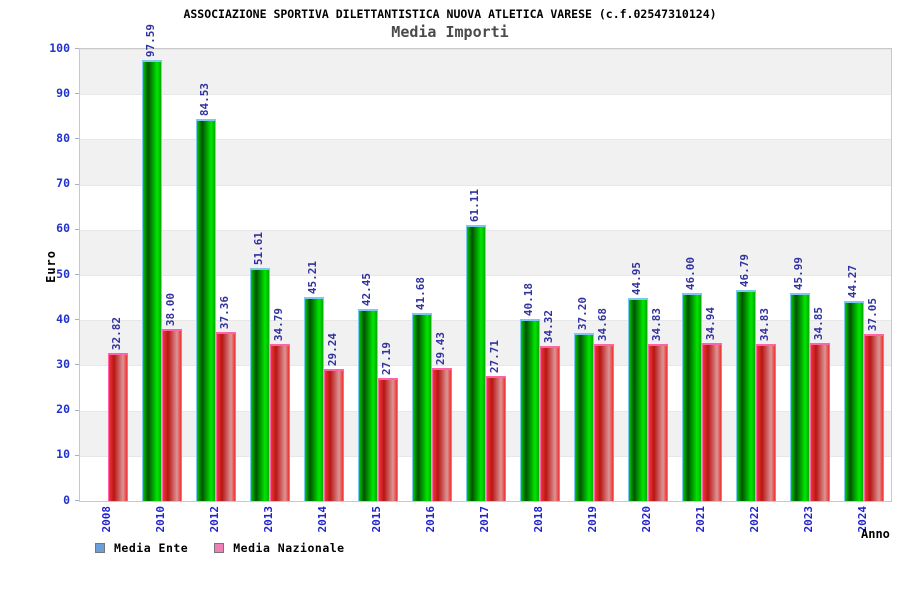  I want to click on chart-subtitle: Media Importi, so click(450, 32).